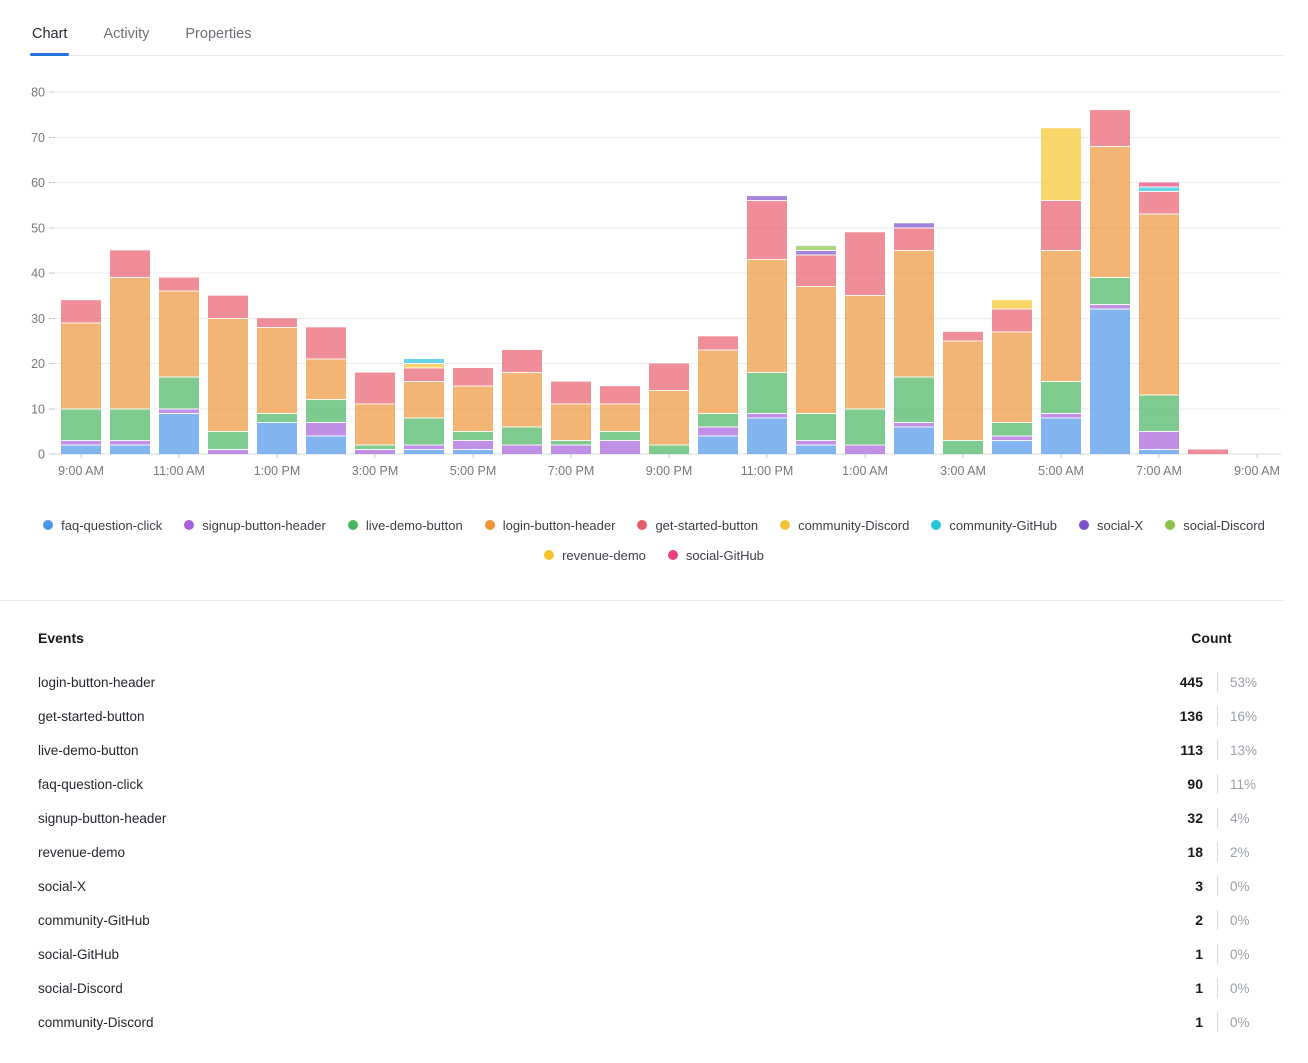  What do you see at coordinates (657, 852) in the screenshot?
I see `table-row-revenue-demo: revenue-demo 18 2%` at bounding box center [657, 852].